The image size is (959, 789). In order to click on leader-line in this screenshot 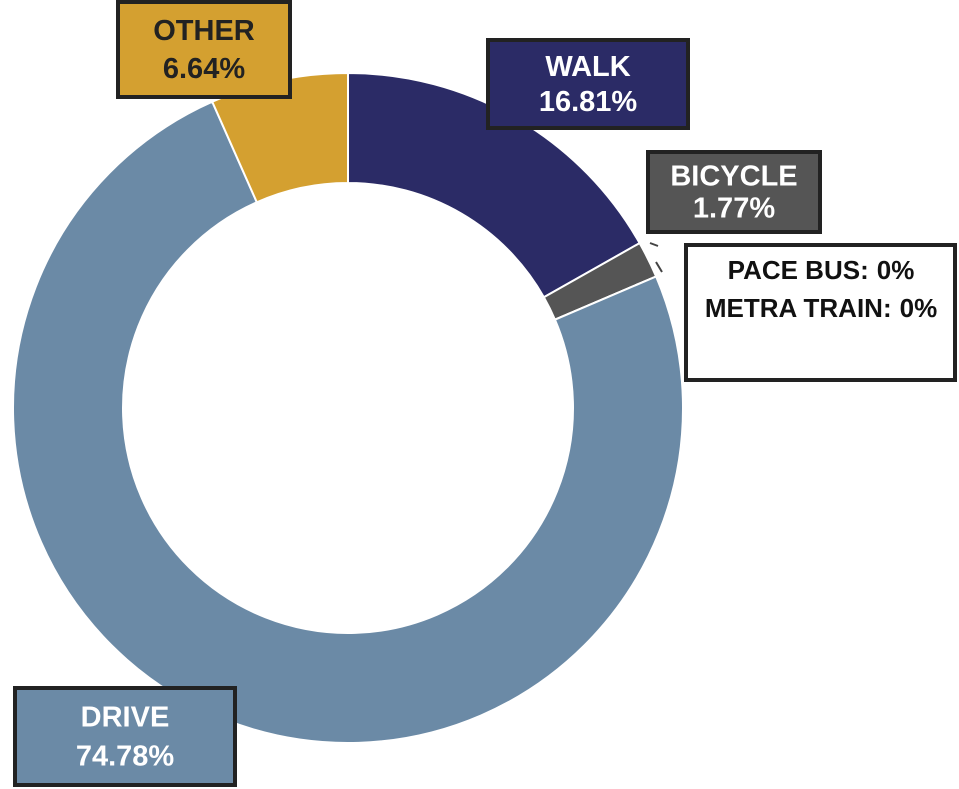, I will do `click(656, 257)`.